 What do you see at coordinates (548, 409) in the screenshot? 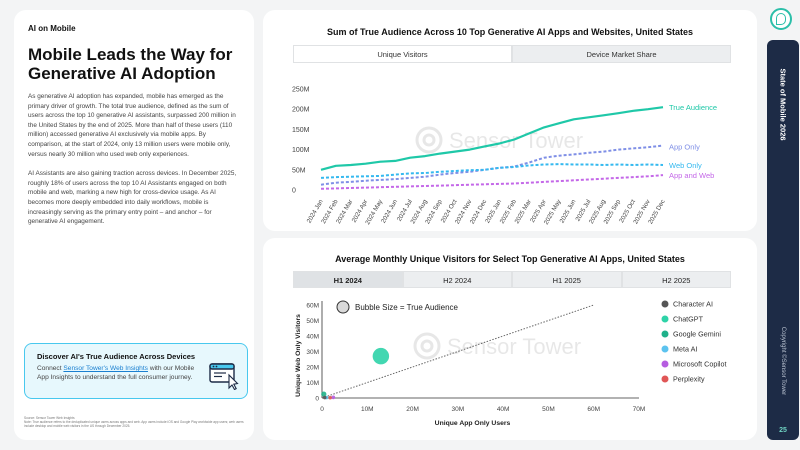
I see `x-tick-label: 50M` at bounding box center [548, 409].